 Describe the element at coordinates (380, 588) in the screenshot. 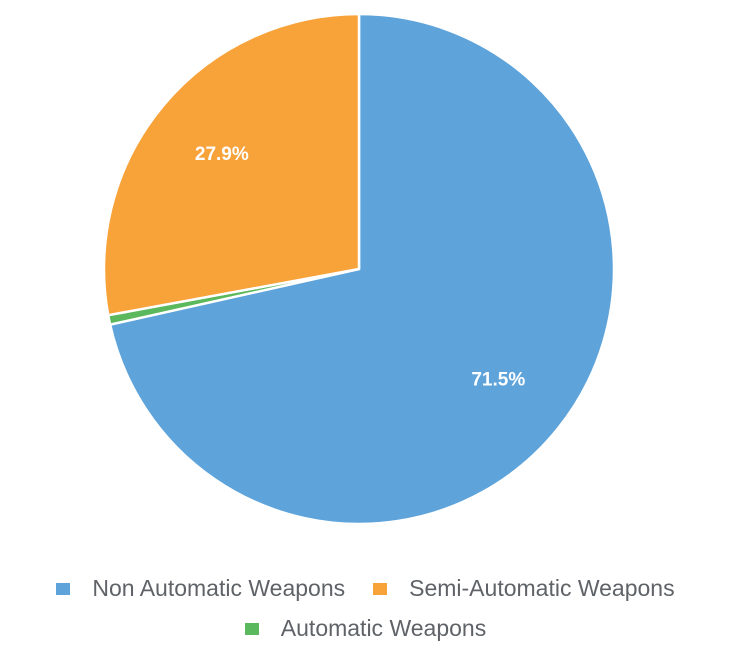

I see `legend-swatch-semi-automatic-weapons` at that location.